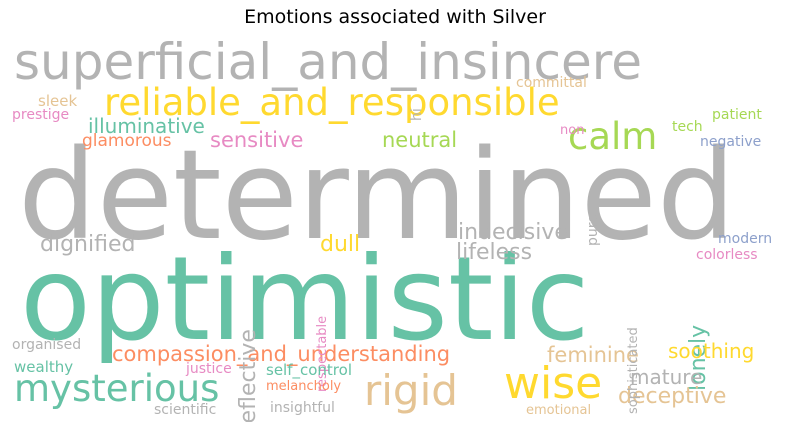 This screenshot has width=790, height=429. What do you see at coordinates (117, 388) in the screenshot?
I see `word-mysterious: mysterious` at bounding box center [117, 388].